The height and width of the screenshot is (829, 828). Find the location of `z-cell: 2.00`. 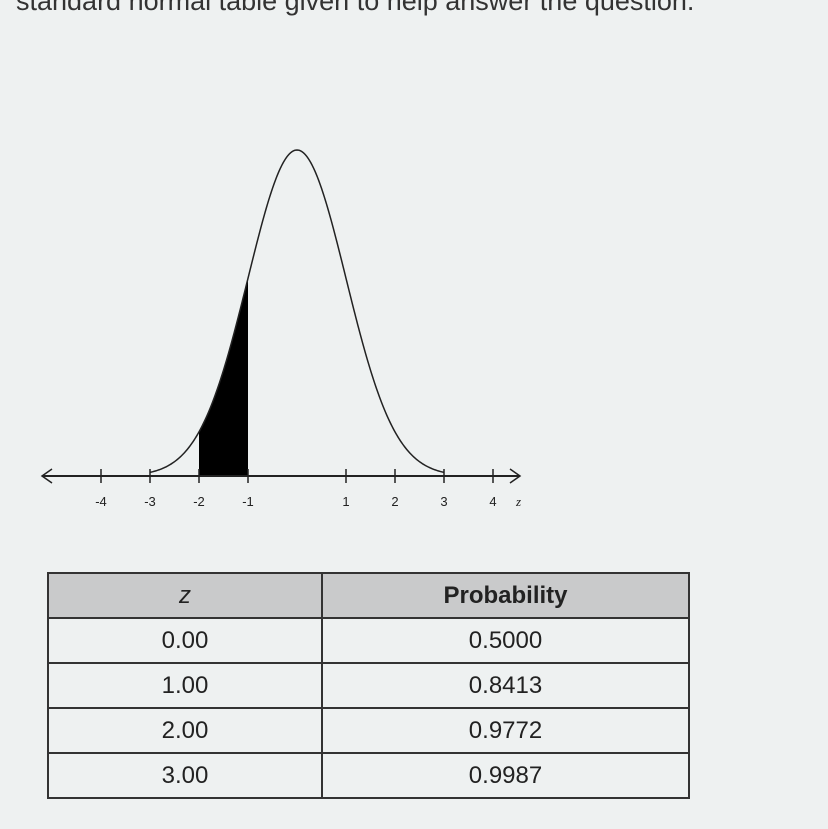

z-cell: 2.00 is located at coordinates (185, 730).